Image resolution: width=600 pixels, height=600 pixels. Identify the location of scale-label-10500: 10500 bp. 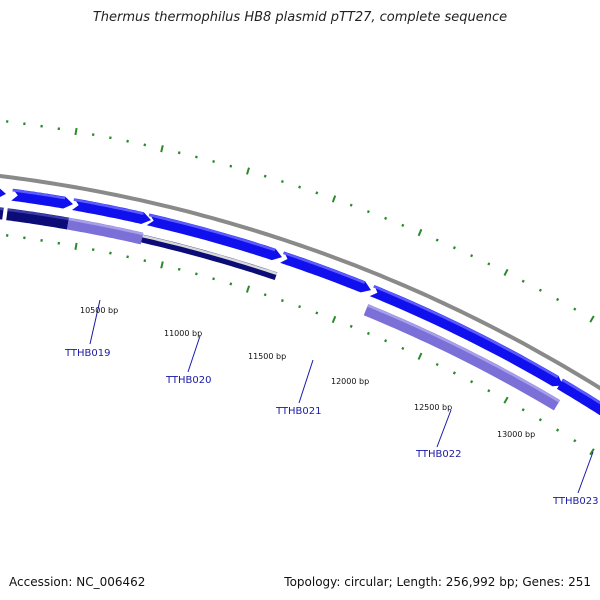
(99, 310).